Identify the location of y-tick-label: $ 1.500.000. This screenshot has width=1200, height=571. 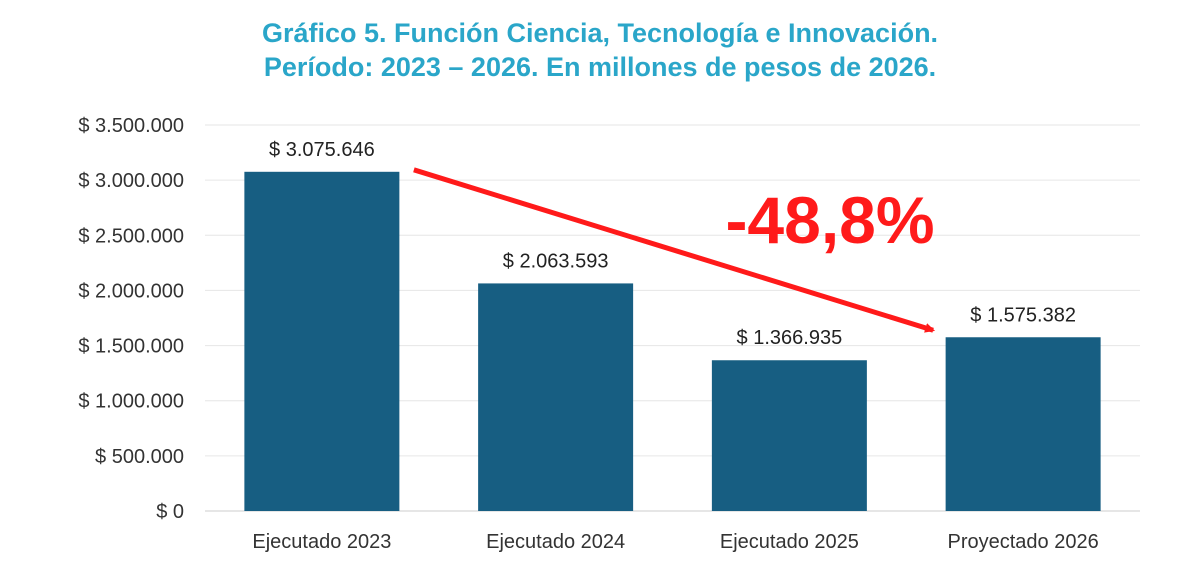
(131, 347).